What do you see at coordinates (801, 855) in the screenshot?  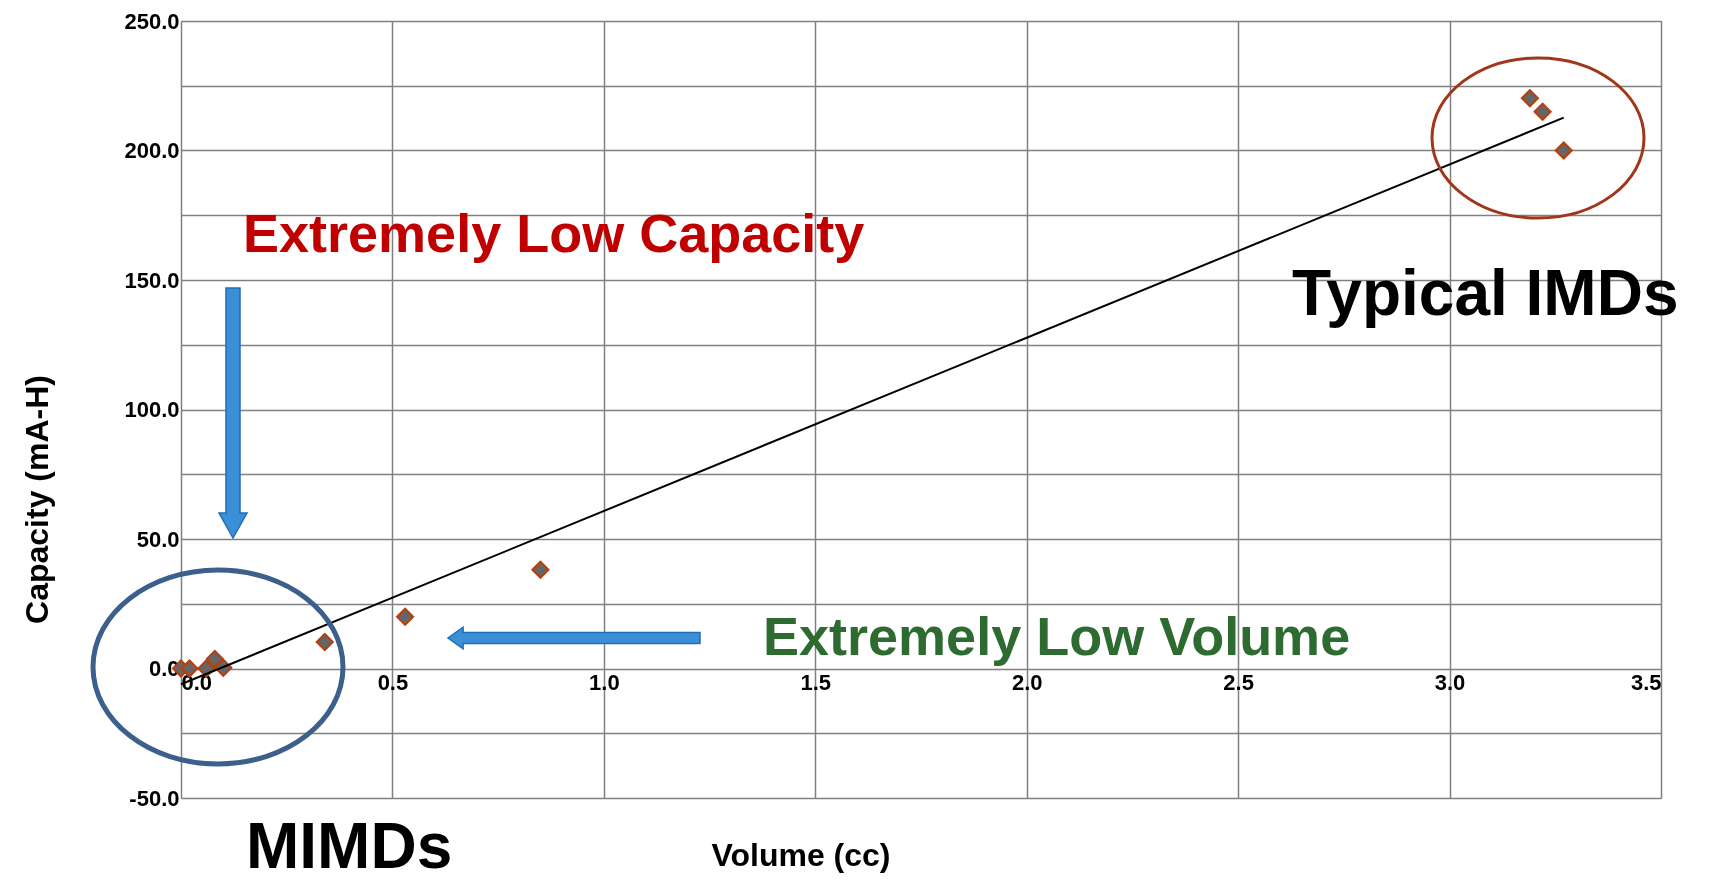 I see `x-axis-title: Volume (cc)` at bounding box center [801, 855].